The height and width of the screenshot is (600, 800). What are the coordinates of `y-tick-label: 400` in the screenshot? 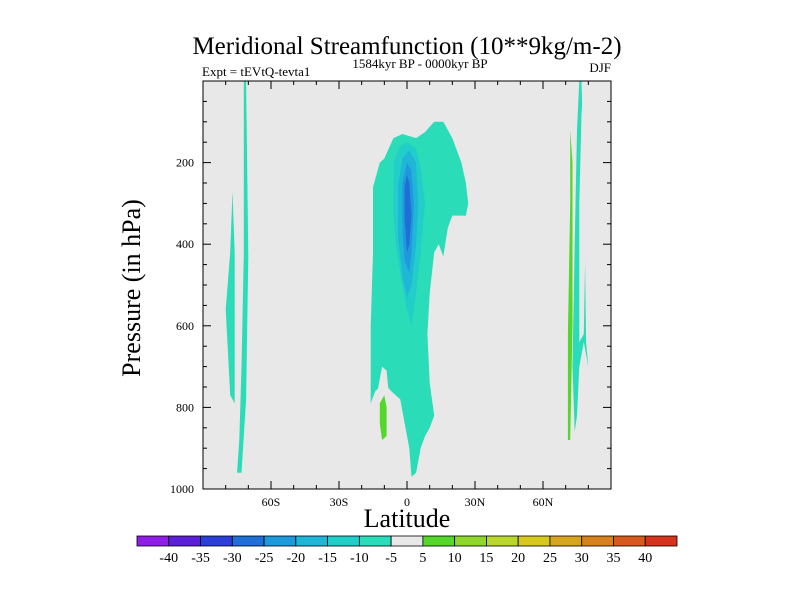 It's located at (185, 244).